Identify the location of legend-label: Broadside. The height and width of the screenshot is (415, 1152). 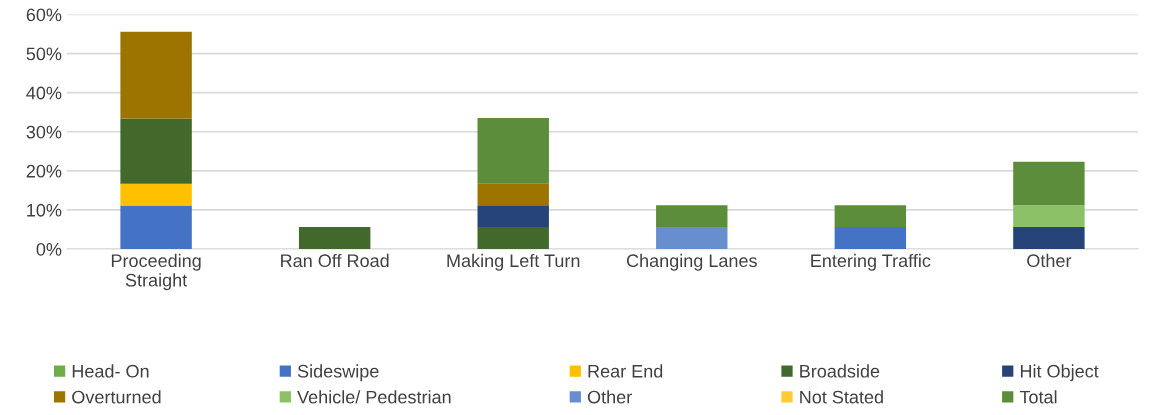
(840, 371).